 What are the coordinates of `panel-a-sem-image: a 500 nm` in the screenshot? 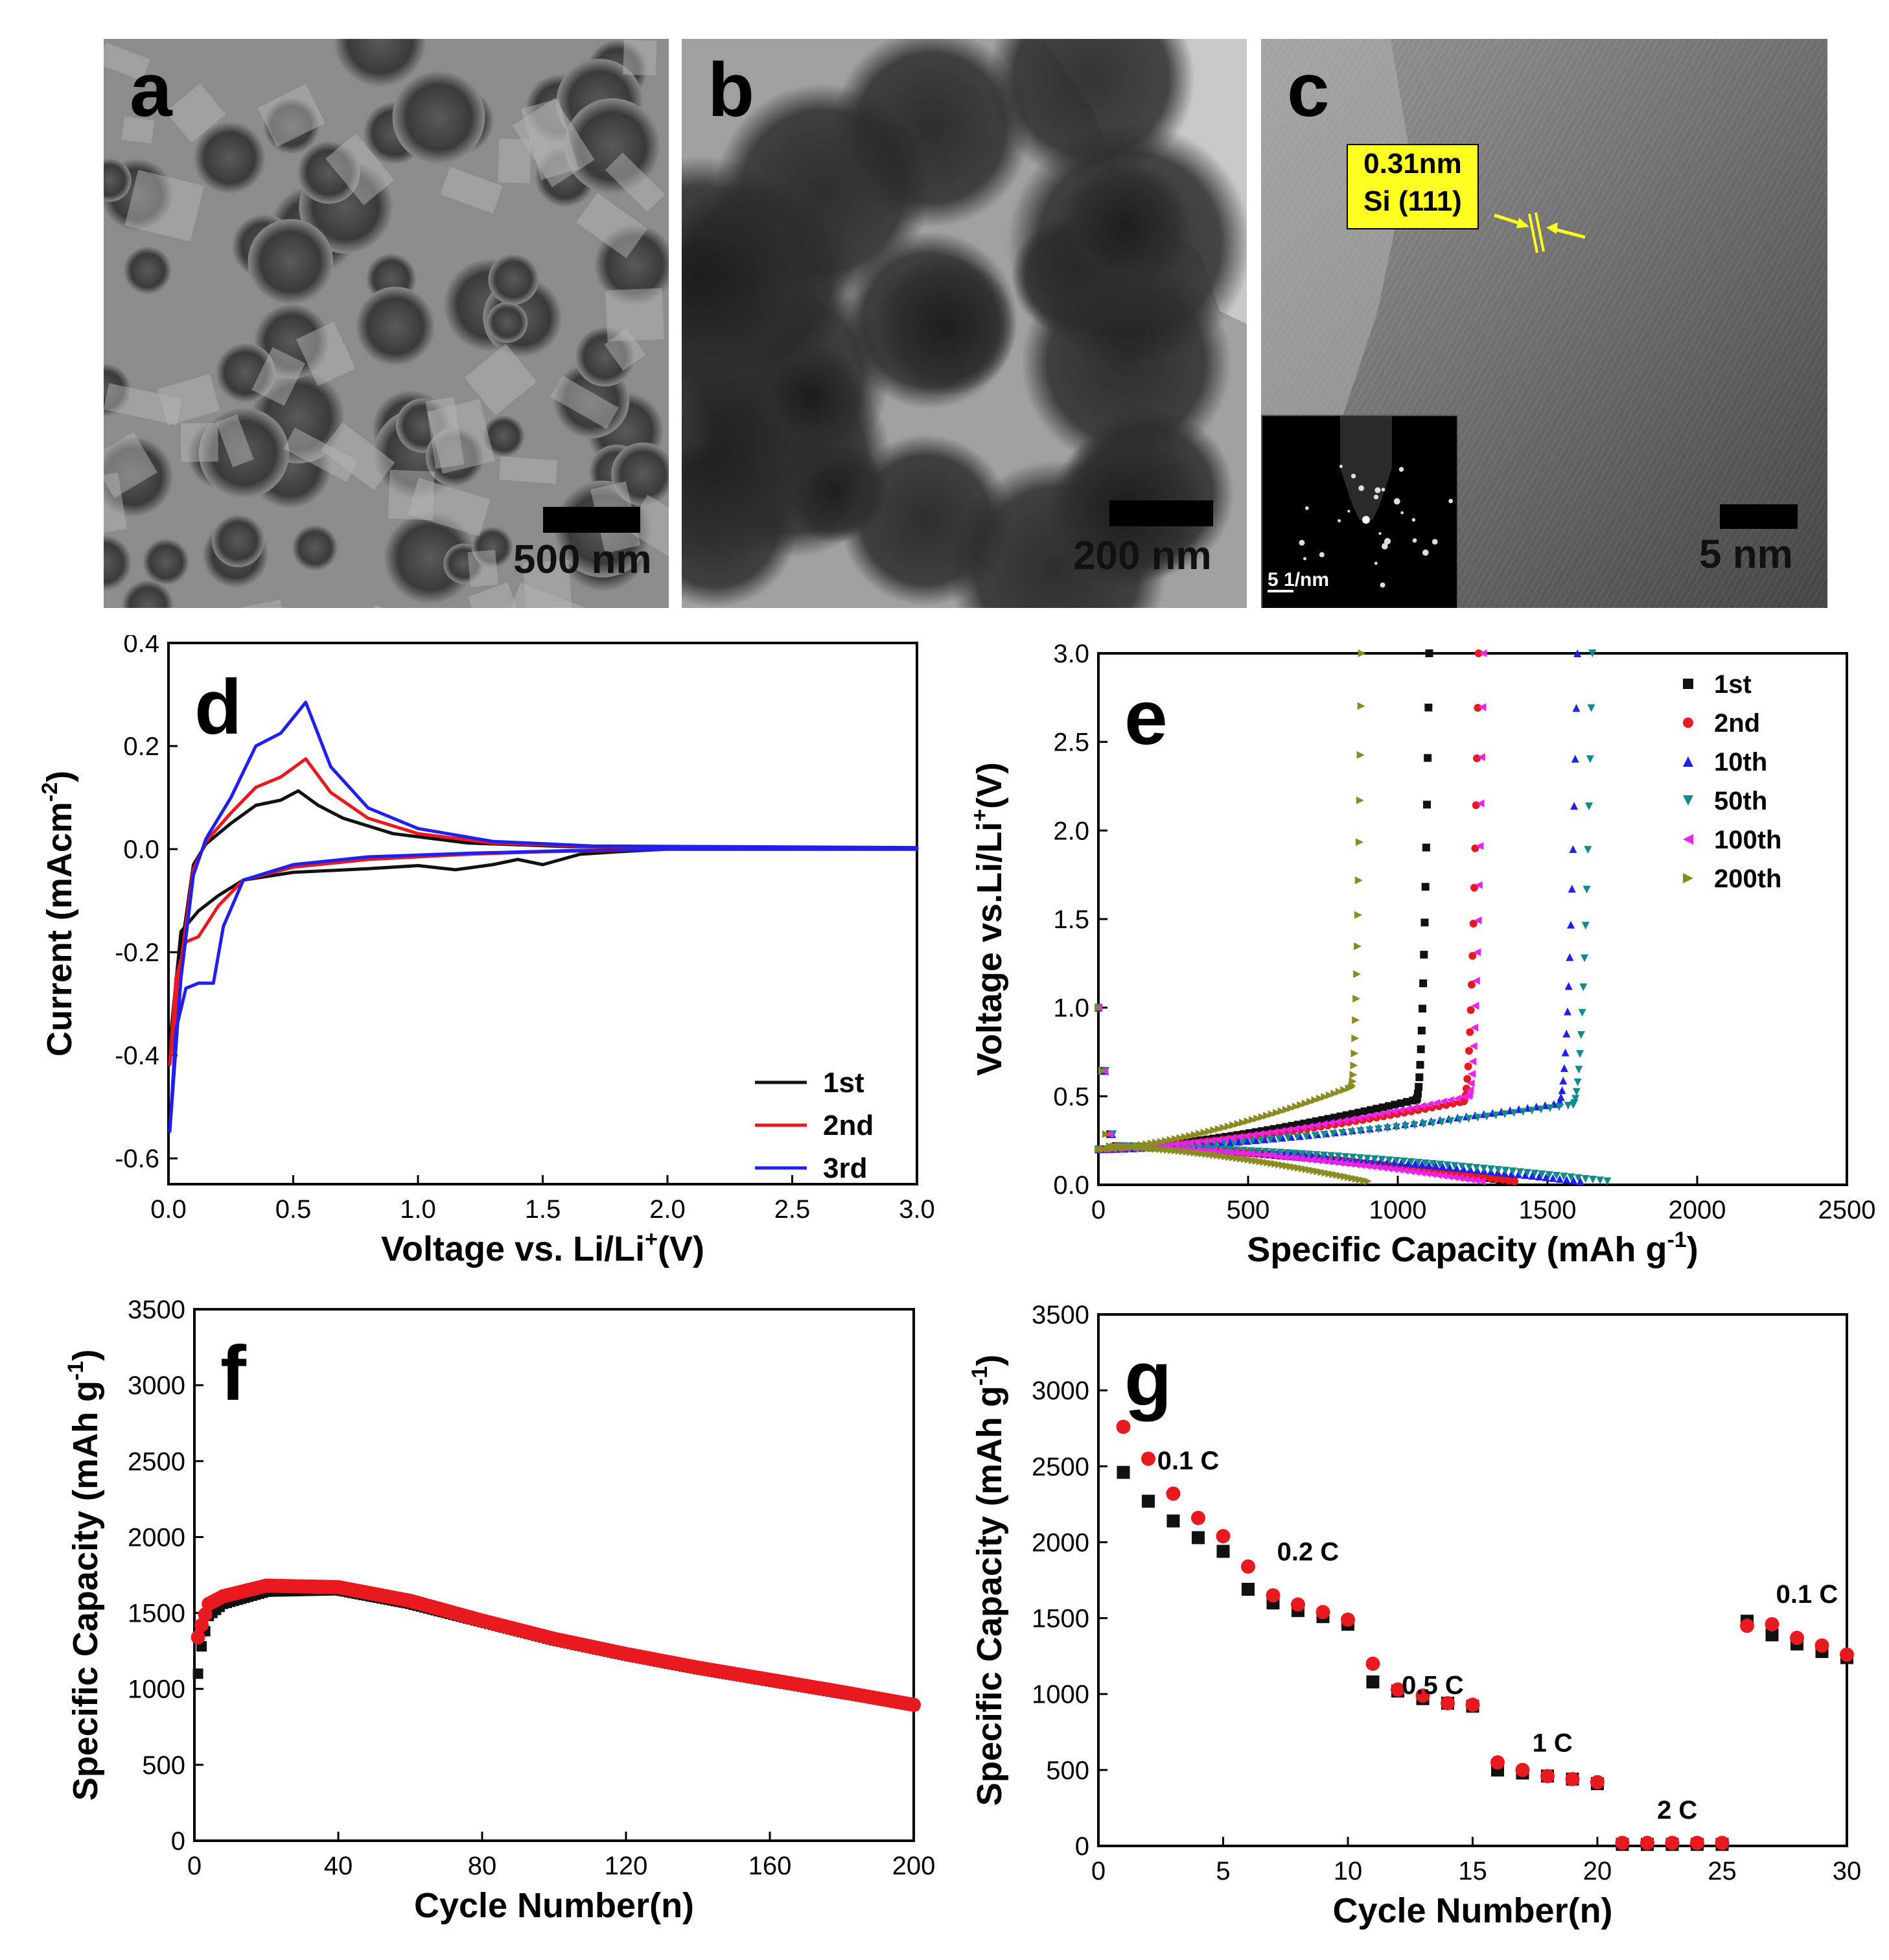 It's located at (386, 323).